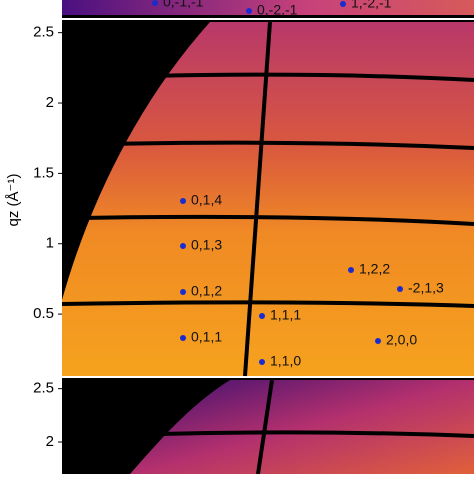 This screenshot has width=474, height=479. What do you see at coordinates (206, 200) in the screenshot?
I see `reflection-label: 0,1,4` at bounding box center [206, 200].